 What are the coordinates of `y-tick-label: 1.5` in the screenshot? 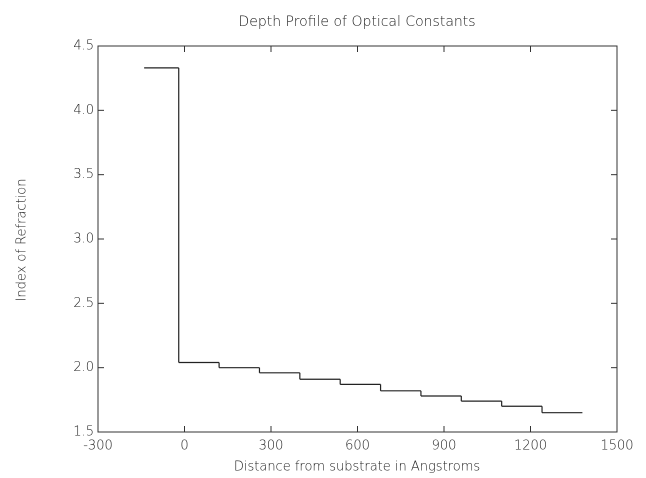 It's located at (83, 432).